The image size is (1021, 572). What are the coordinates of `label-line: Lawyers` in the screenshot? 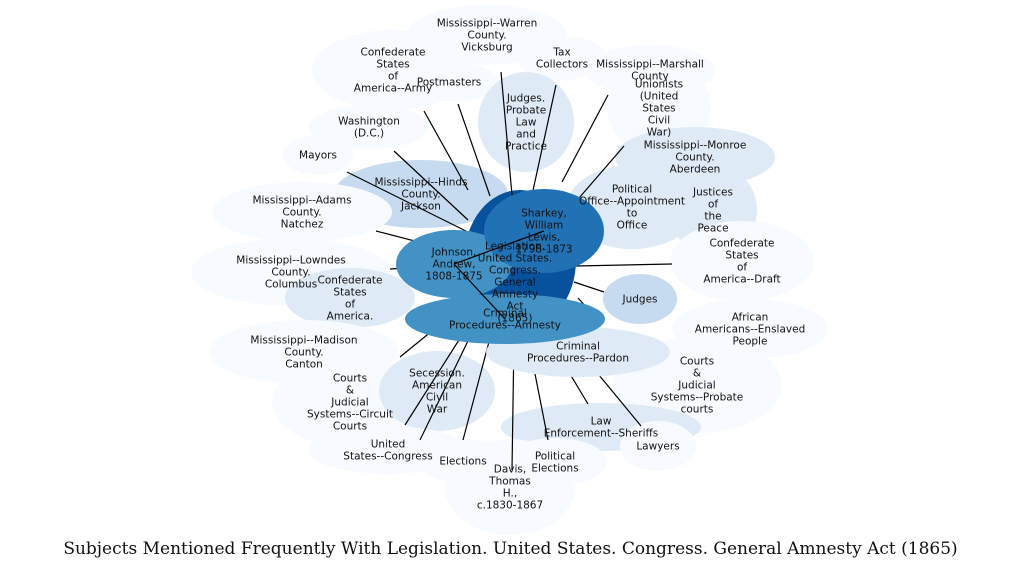 It's located at (657, 447).